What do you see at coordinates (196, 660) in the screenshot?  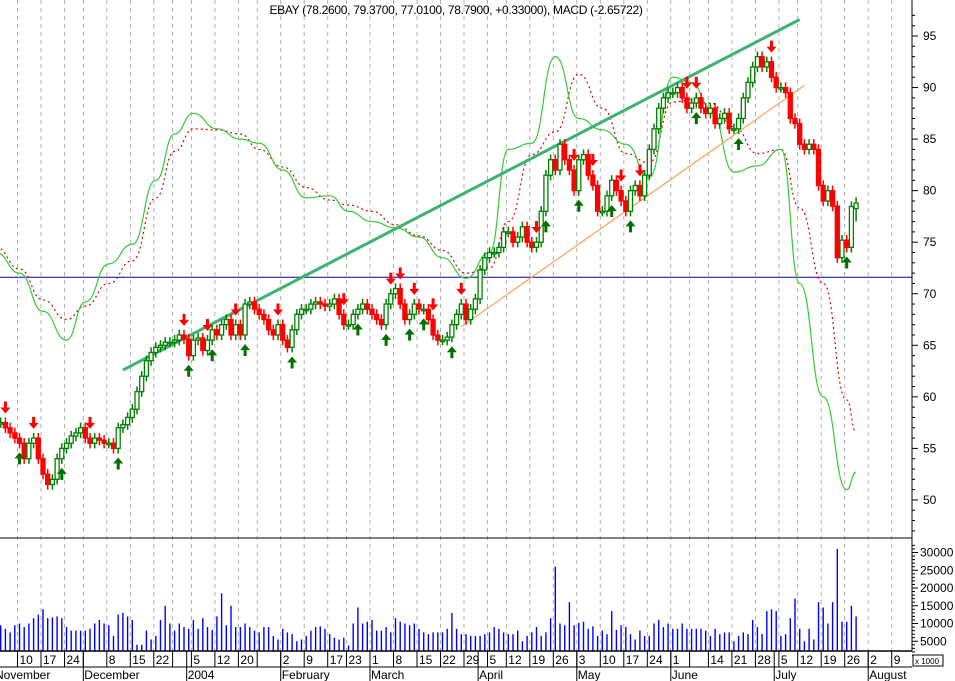 I see `week-tick-label: 5` at bounding box center [196, 660].